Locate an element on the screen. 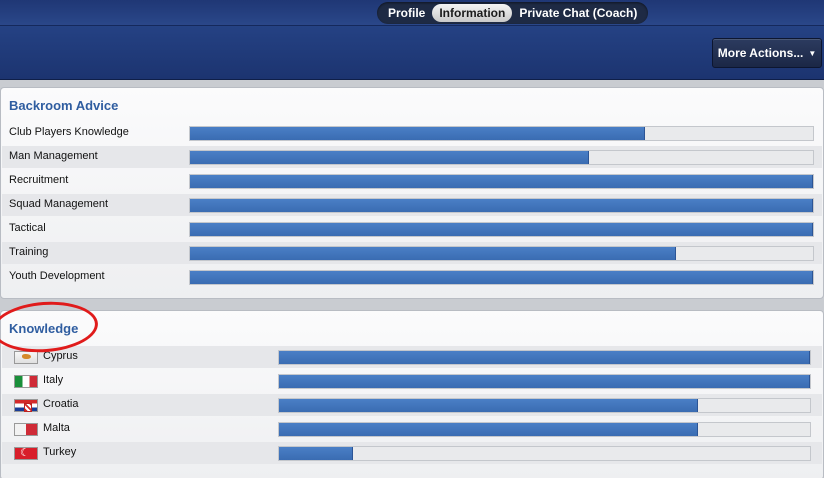  flag-croatia-icon is located at coordinates (26, 405).